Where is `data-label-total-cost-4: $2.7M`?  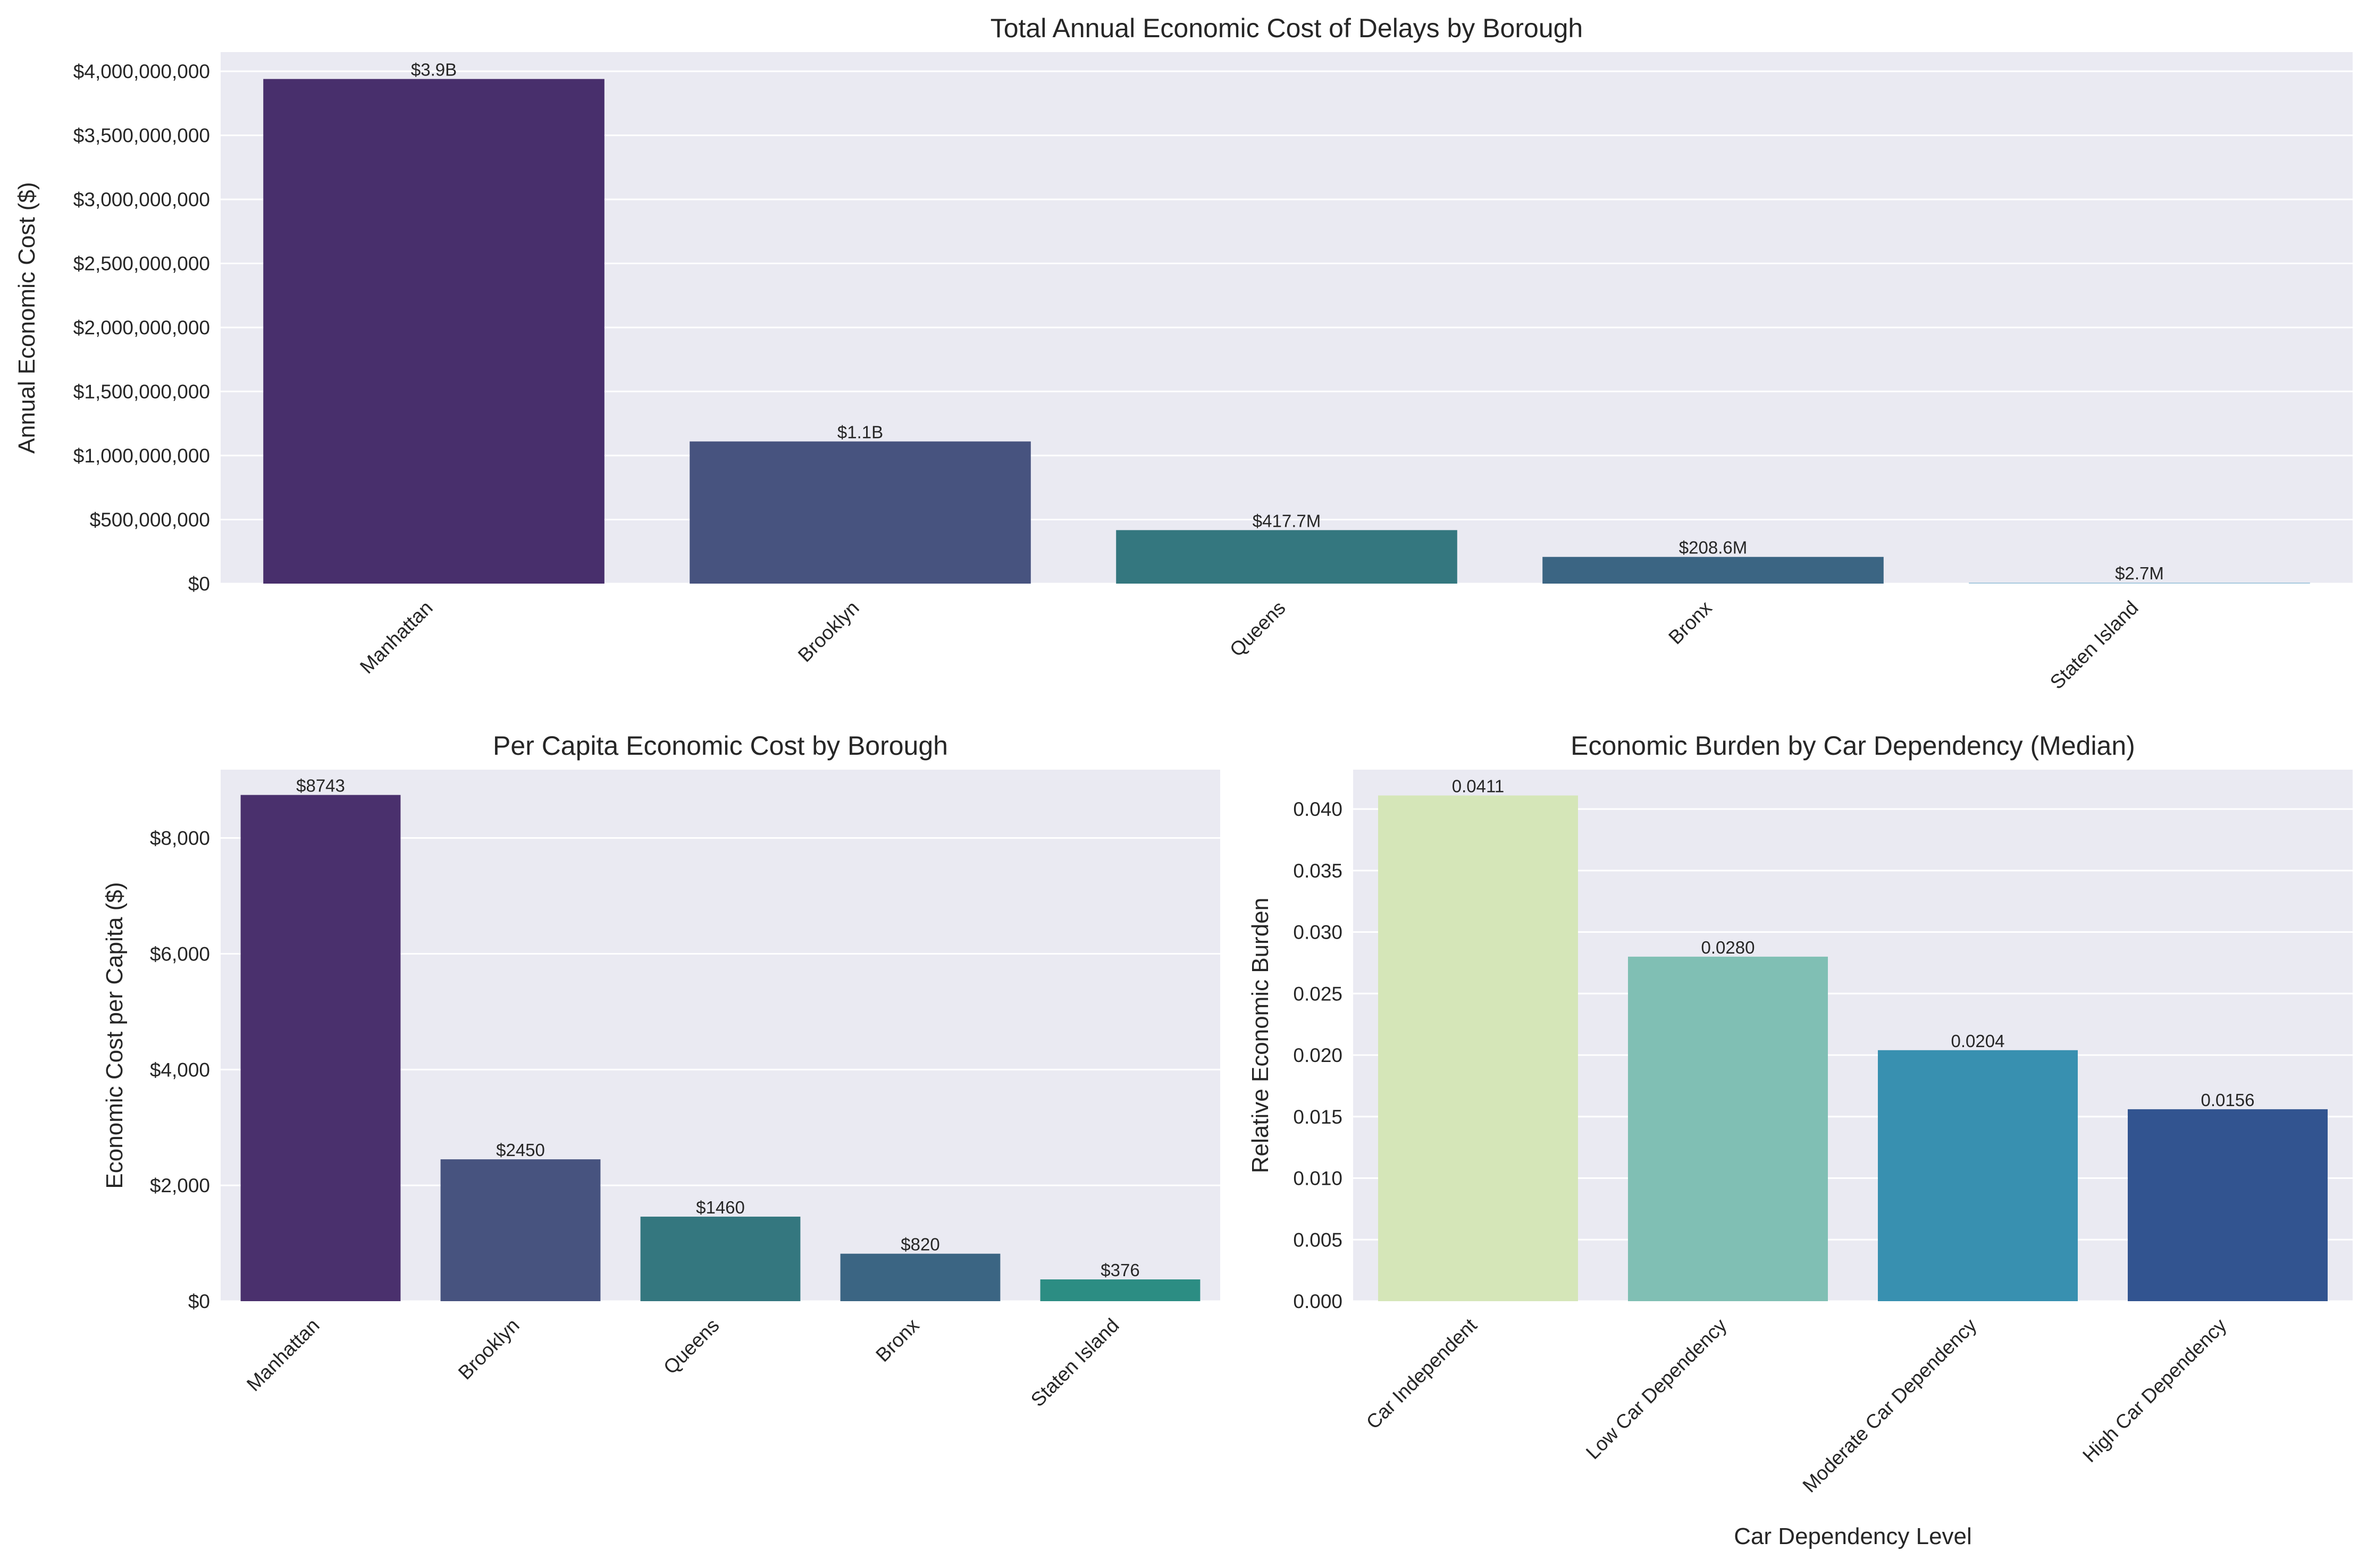
data-label-total-cost-4: $2.7M is located at coordinates (2139, 573).